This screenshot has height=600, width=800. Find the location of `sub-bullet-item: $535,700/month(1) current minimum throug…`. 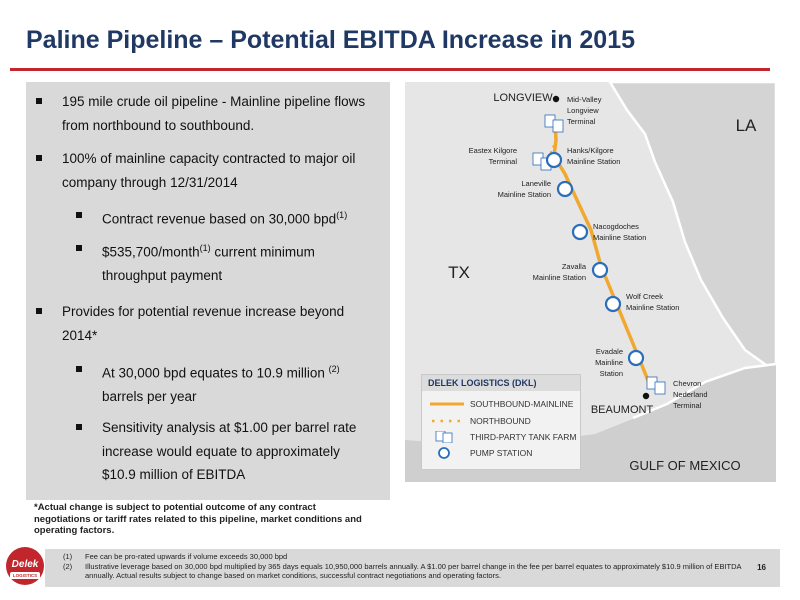

sub-bullet-item: $535,700/month(1) current minimum throug… is located at coordinates (226, 262).